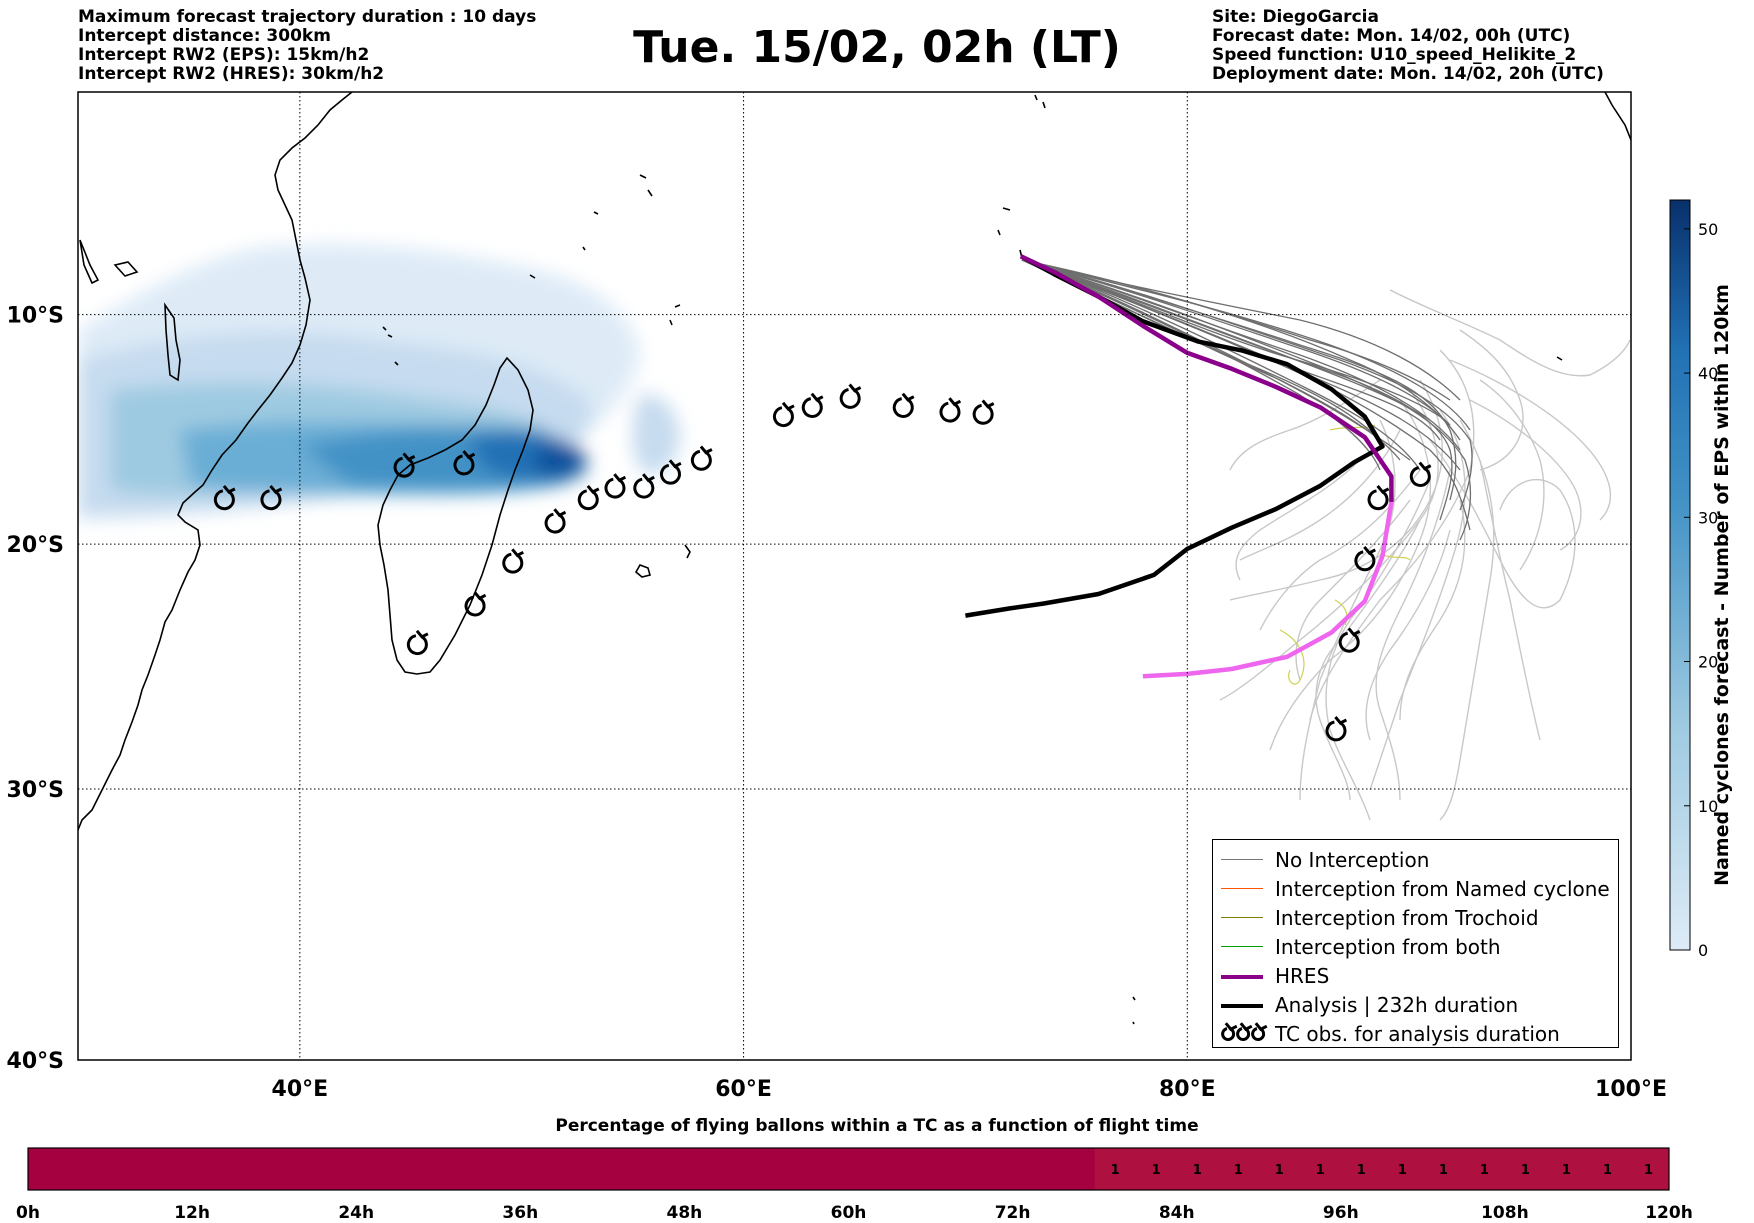 This screenshot has height=1223, width=1754. I want to click on legend-label: Interception from Trochoid, so click(1407, 918).